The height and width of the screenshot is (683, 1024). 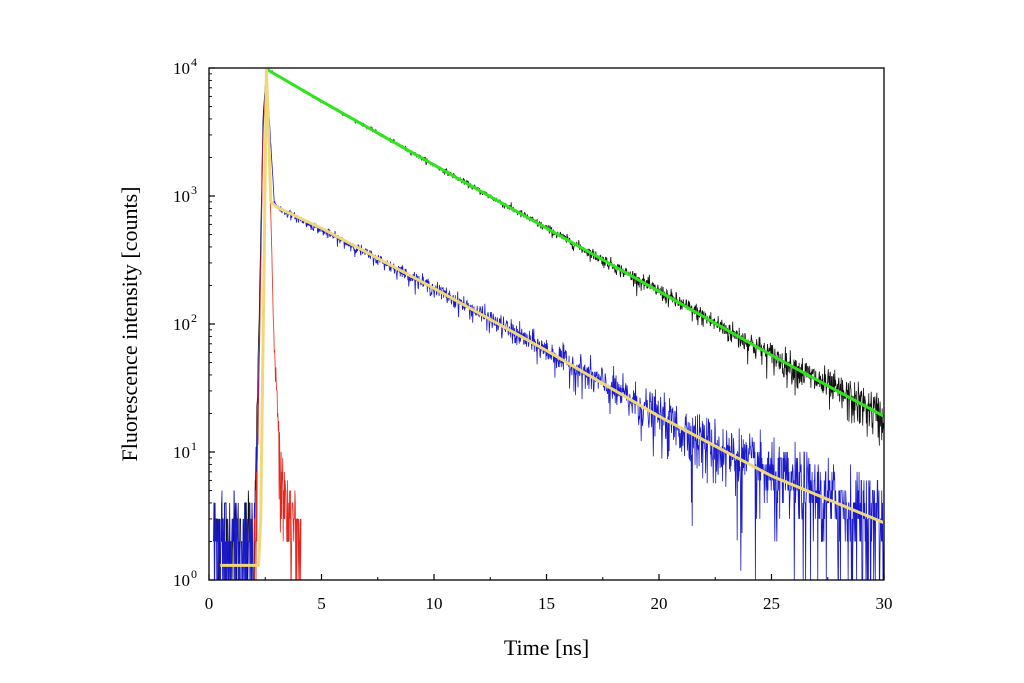 What do you see at coordinates (659, 603) in the screenshot?
I see `x-tick-label: 20` at bounding box center [659, 603].